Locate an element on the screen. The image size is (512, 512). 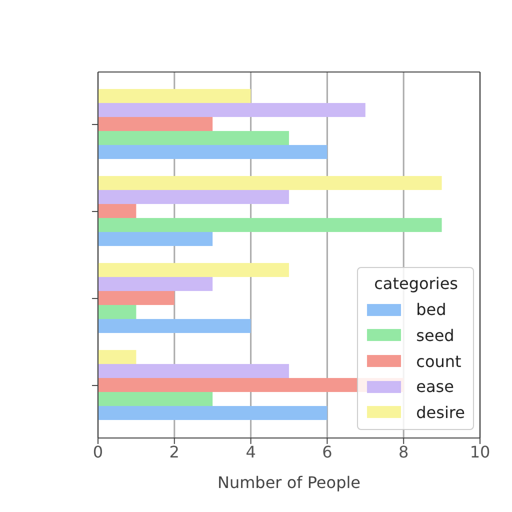
x-tick-label: 6 is located at coordinates (327, 452).